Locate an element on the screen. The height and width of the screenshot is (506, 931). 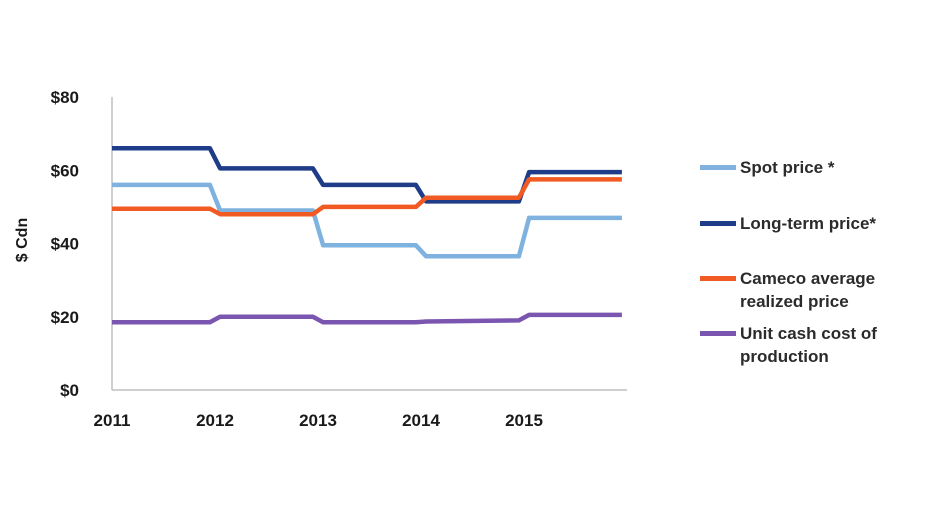
y-tick-label: $40 is located at coordinates (65, 244).